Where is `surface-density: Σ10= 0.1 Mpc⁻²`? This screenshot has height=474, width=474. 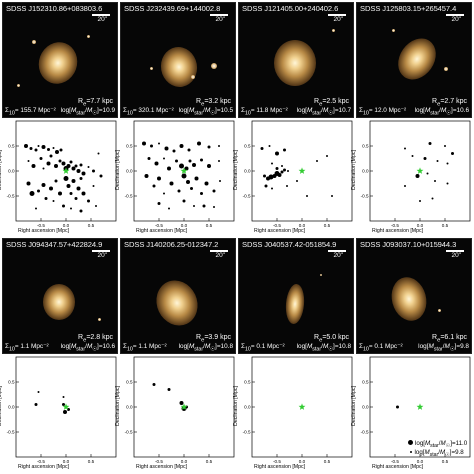
surface-density: Σ10= 0.1 Mpc⁻² is located at coordinates (381, 347).